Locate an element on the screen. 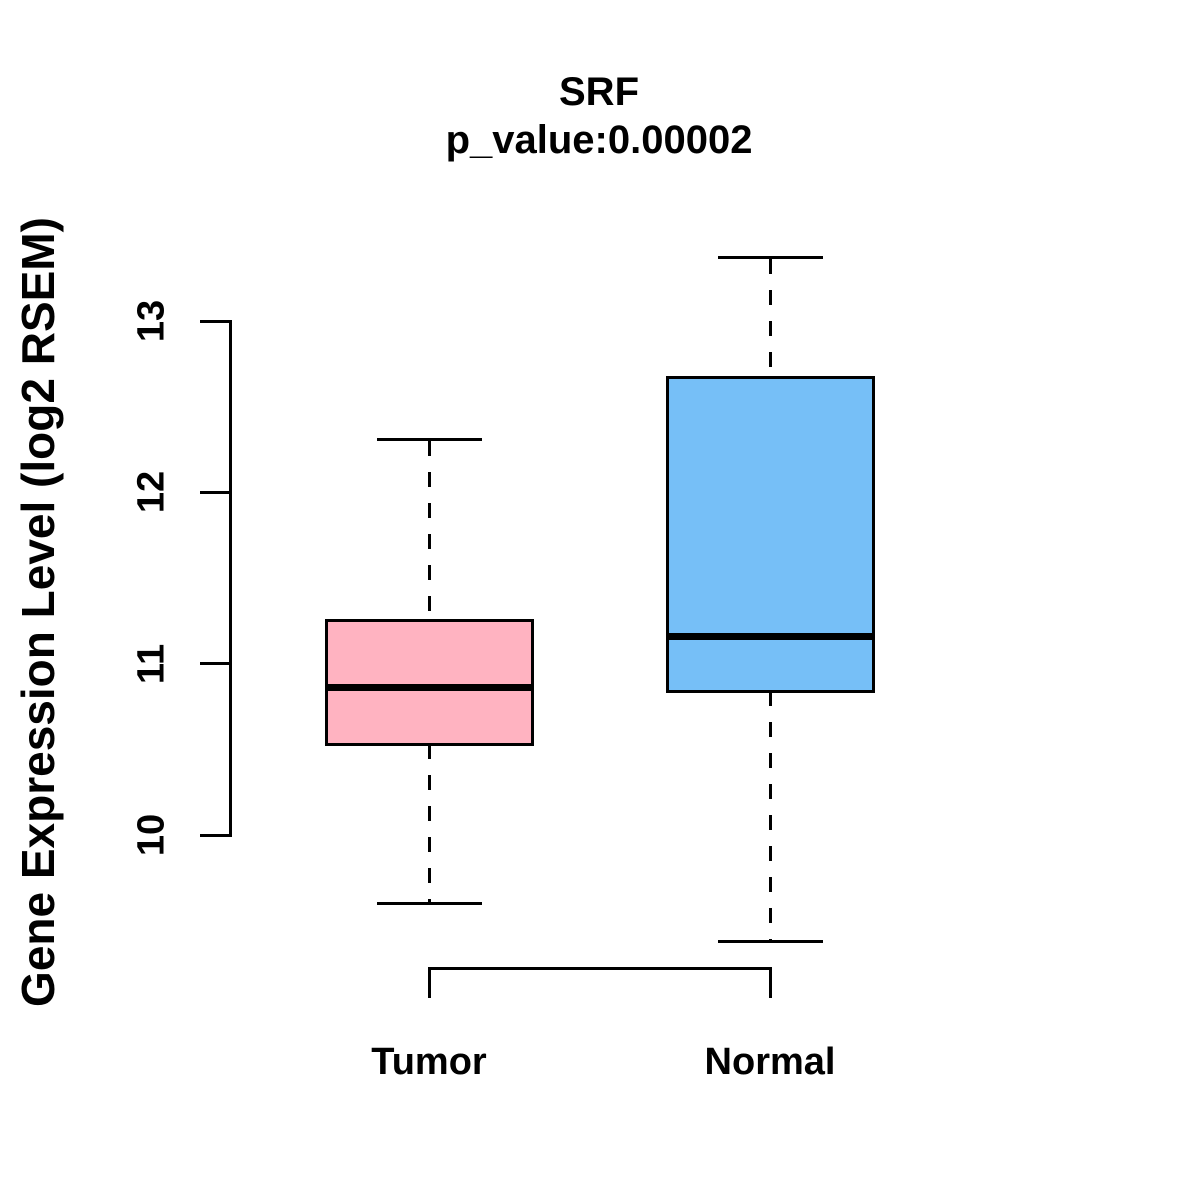  chart-title: SRF is located at coordinates (599, 92).